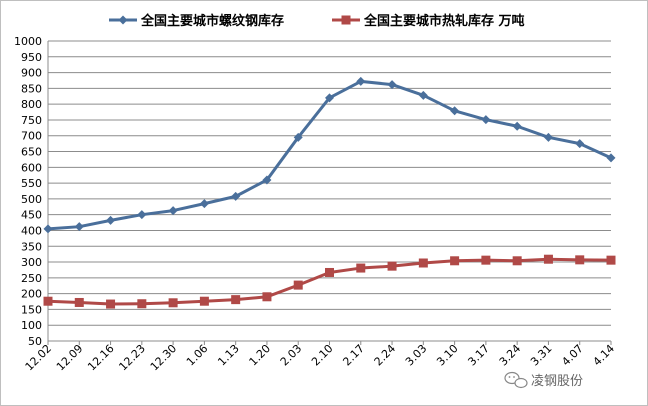 This screenshot has height=406, width=648. I want to click on watermark: 凌钢股份, so click(543, 380).